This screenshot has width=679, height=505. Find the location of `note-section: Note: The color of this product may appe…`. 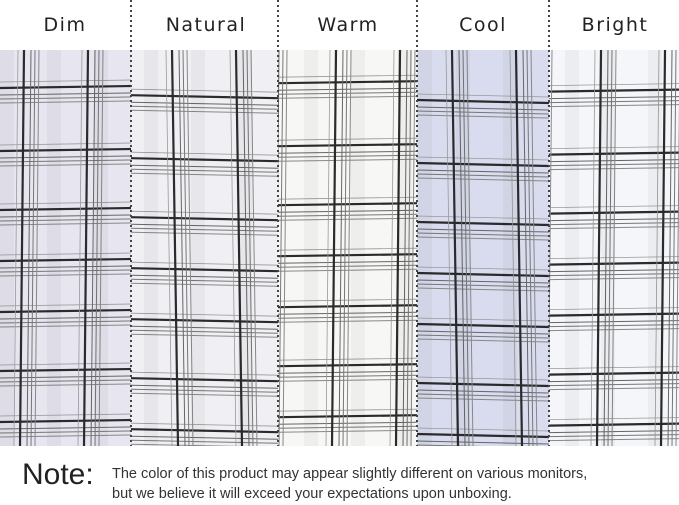

note-section: Note: The color of this product may appe… is located at coordinates (339, 475).